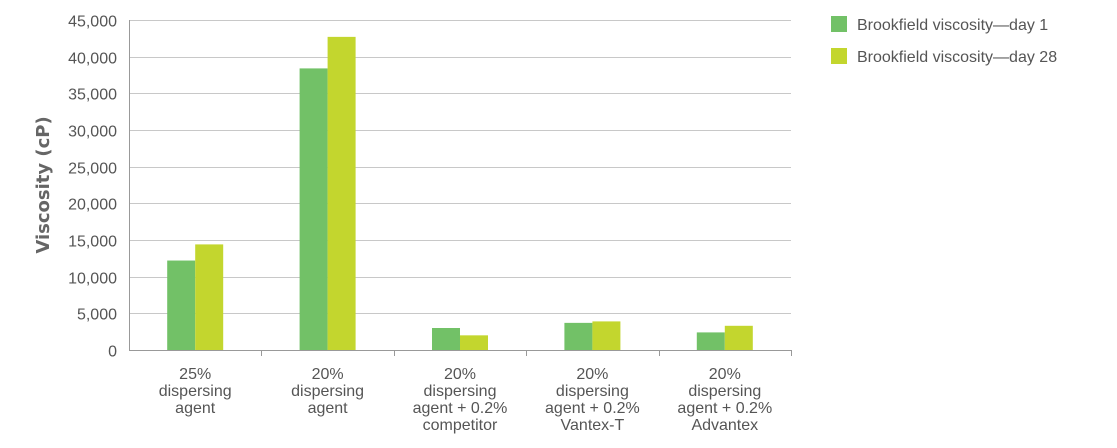 The width and height of the screenshot is (1117, 448). I want to click on y-tick-label: 5,000, so click(97, 315).